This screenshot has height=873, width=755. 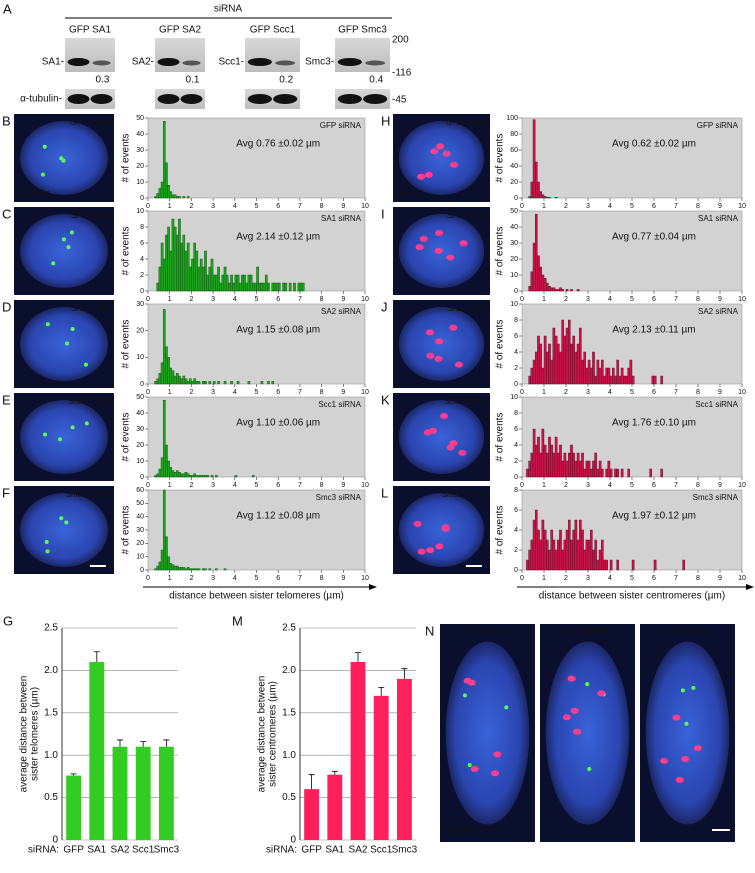 What do you see at coordinates (24, 734) in the screenshot?
I see `y-axis-label: average distance between` at bounding box center [24, 734].